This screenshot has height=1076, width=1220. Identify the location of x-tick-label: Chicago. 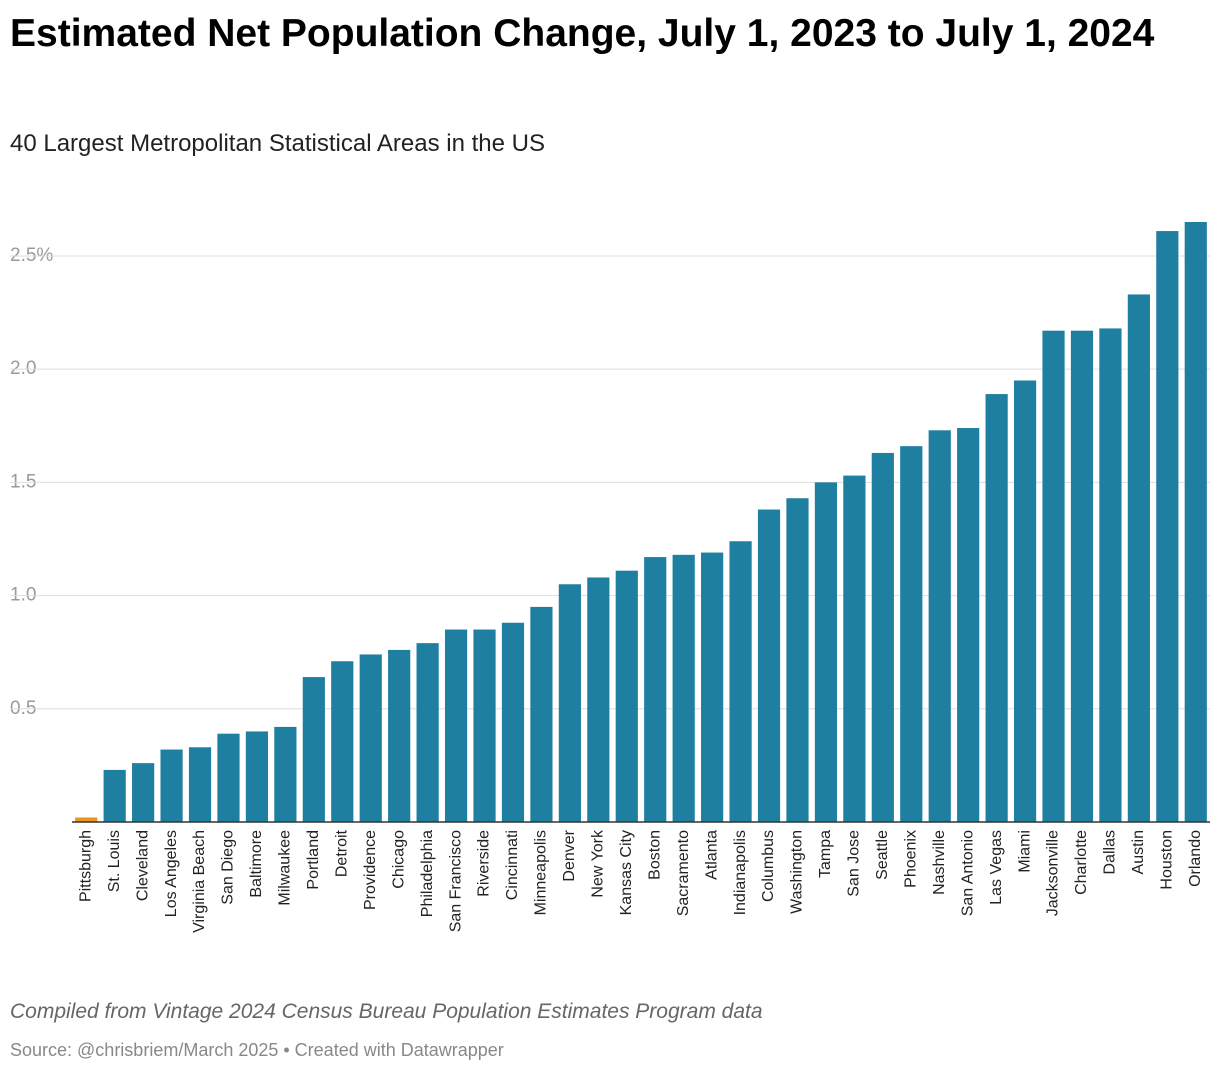
(398, 859).